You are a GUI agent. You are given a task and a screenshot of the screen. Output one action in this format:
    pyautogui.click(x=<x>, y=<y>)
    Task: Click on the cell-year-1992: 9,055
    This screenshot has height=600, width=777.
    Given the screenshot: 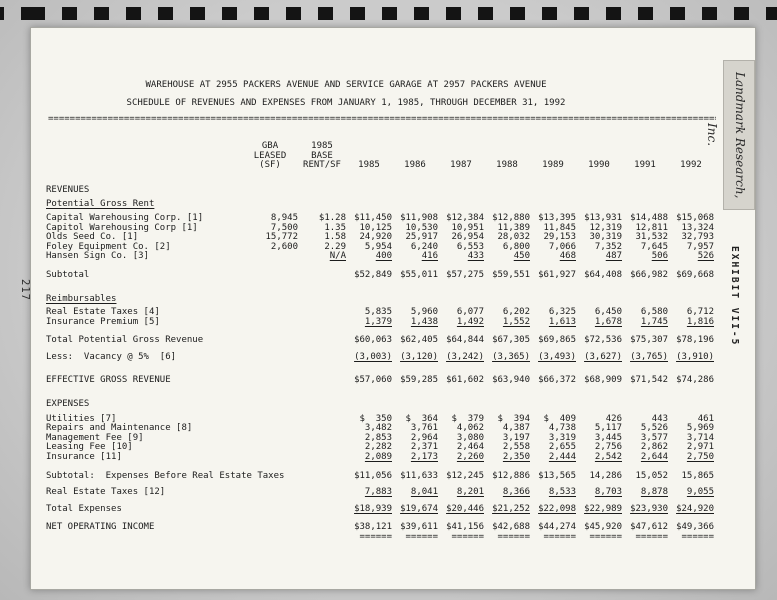 What is the action you would take?
    pyautogui.click(x=700, y=492)
    